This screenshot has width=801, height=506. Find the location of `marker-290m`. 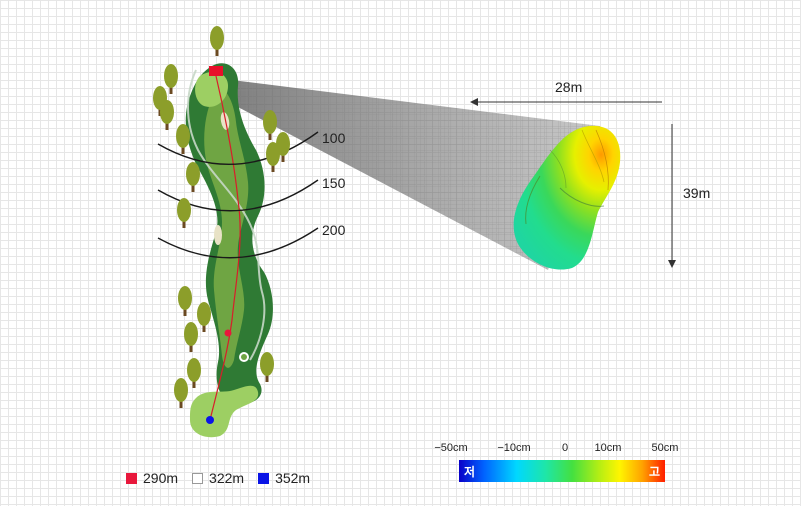

marker-290m is located at coordinates (228, 333).